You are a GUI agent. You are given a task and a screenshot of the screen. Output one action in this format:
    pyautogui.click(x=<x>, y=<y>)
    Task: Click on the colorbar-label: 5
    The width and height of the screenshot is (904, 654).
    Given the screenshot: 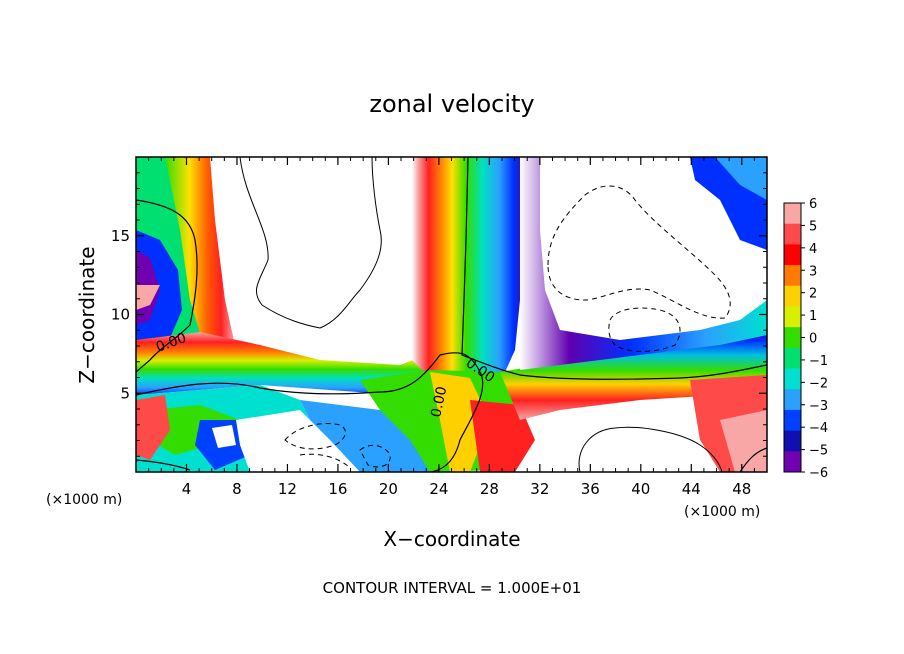 What is the action you would take?
    pyautogui.click(x=813, y=226)
    